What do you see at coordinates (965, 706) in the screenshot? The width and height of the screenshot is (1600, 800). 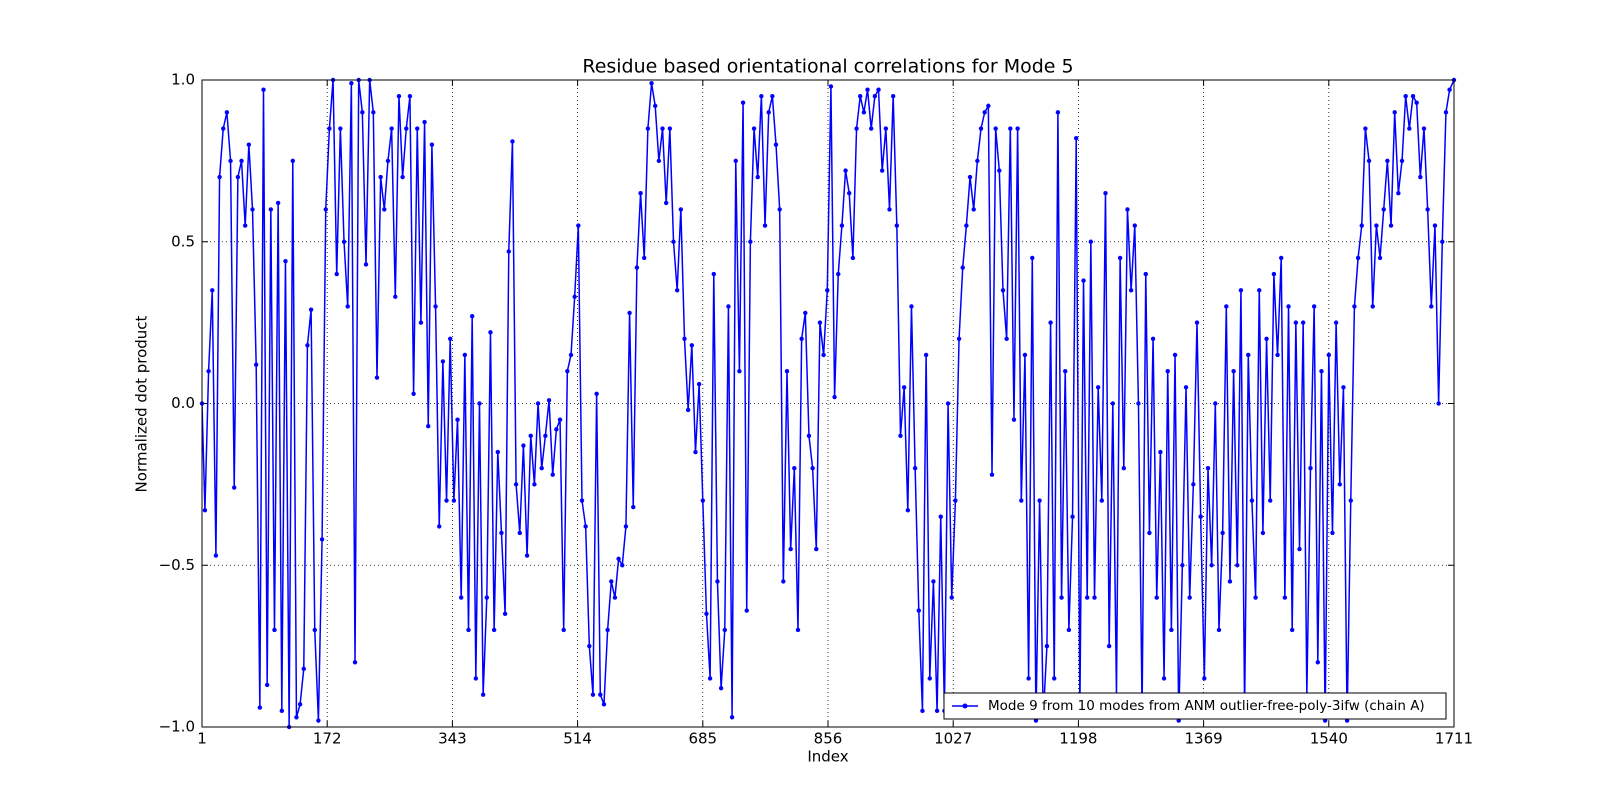 I see `legend-marker` at bounding box center [965, 706].